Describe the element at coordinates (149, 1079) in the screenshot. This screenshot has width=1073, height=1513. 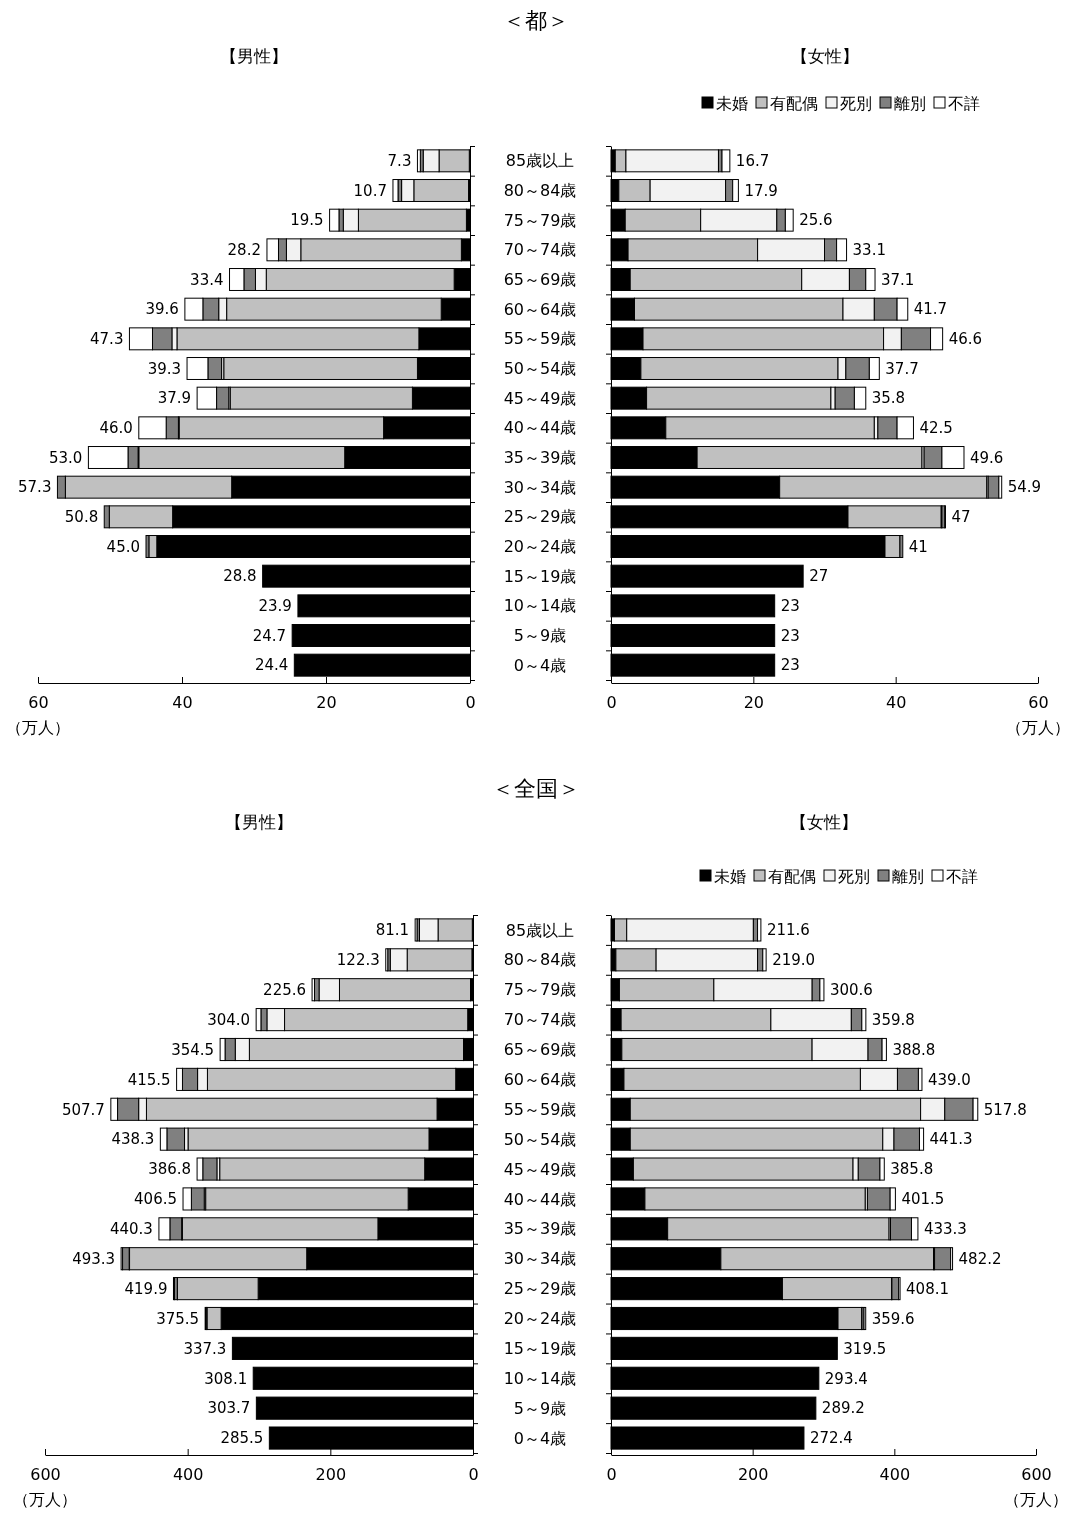
I see `total-label: 415.5` at that location.